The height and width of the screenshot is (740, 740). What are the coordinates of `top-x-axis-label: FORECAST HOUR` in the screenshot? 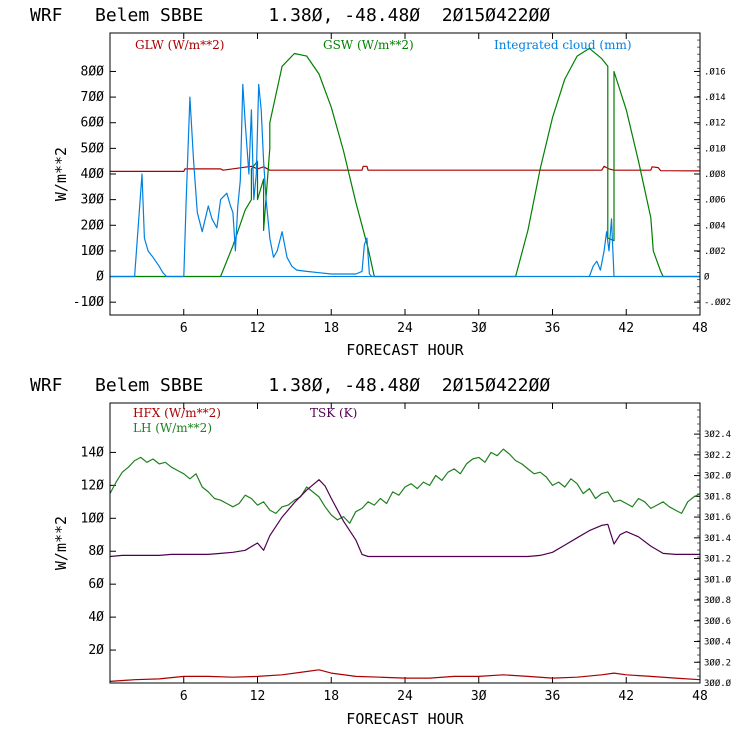 It's located at (405, 350).